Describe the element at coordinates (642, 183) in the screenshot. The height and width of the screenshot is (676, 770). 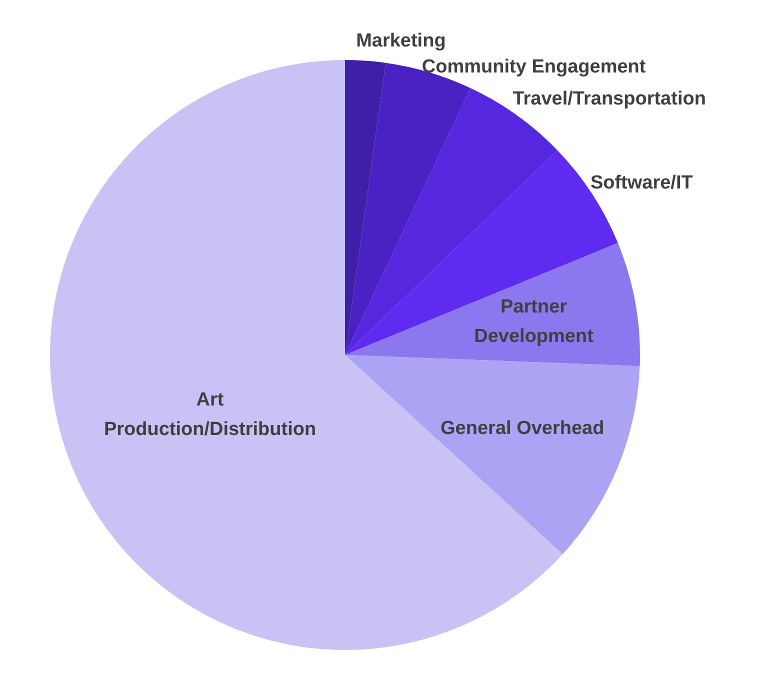
I see `slice-label: Software/IT` at that location.